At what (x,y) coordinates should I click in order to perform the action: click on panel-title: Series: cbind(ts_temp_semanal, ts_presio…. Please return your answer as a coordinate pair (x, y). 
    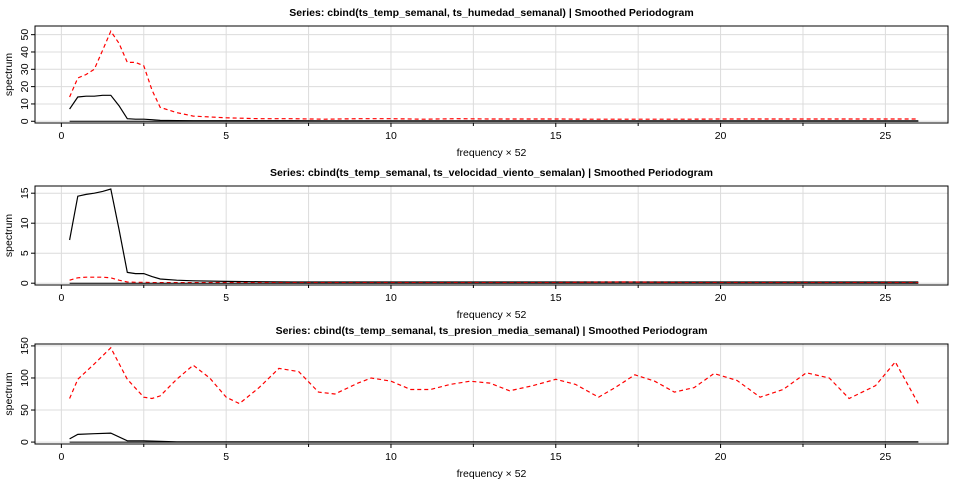
    Looking at the image, I should click on (492, 331).